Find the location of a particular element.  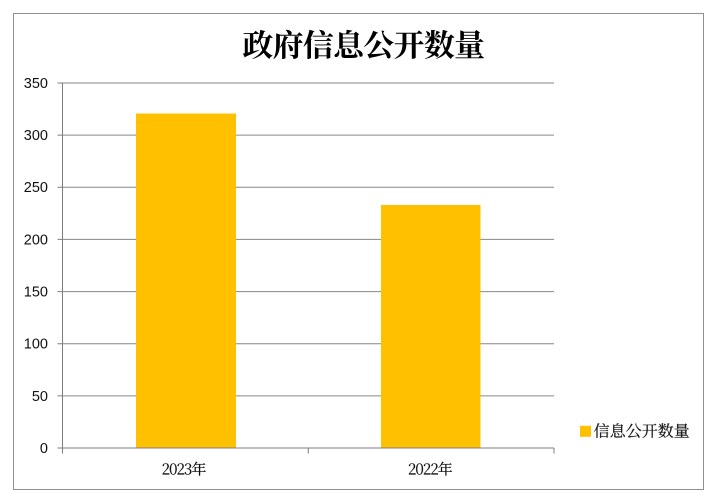

svg-text: 200 is located at coordinates (36, 240).